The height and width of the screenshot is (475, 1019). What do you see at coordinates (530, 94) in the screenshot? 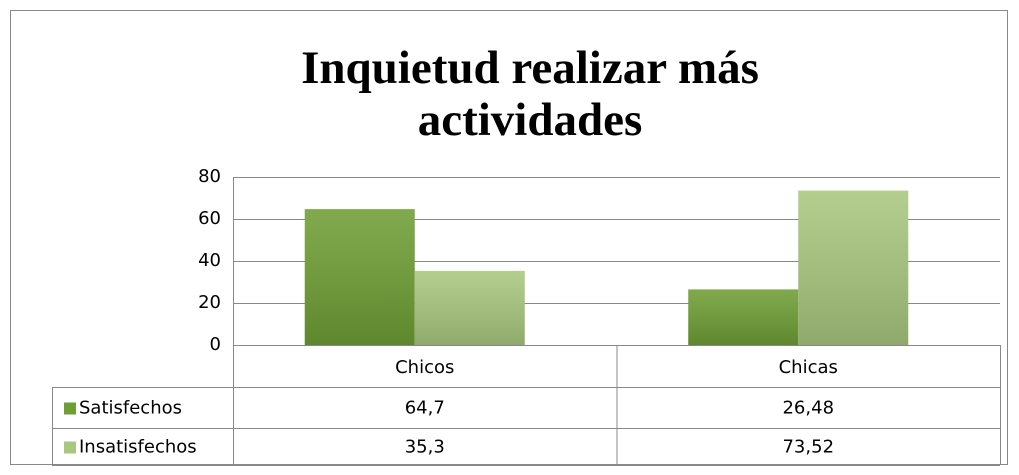
I see `chart-title: Inquietud realizar más actividades` at bounding box center [530, 94].